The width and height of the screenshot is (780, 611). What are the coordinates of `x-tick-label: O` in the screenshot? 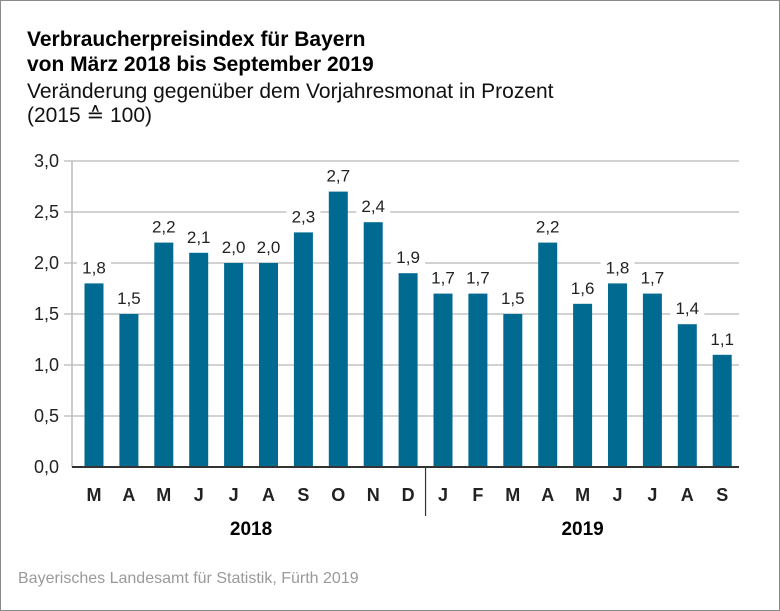 It's located at (338, 495).